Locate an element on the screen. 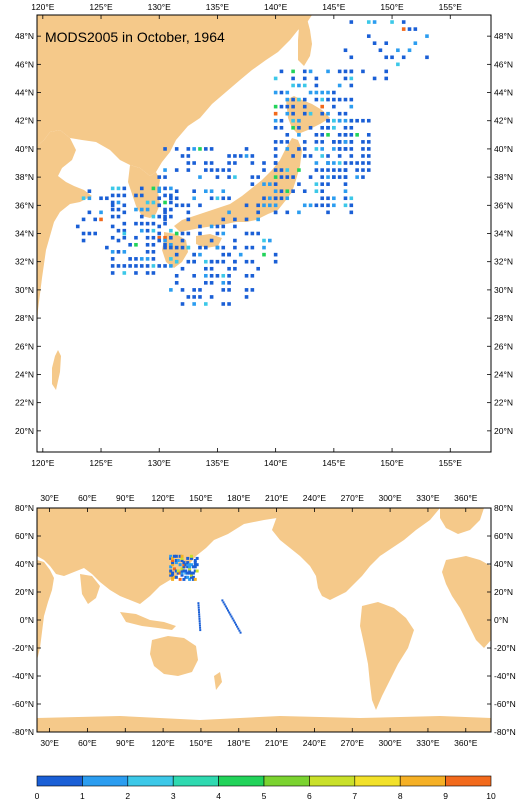  colorbar-label: 1 is located at coordinates (82, 796).